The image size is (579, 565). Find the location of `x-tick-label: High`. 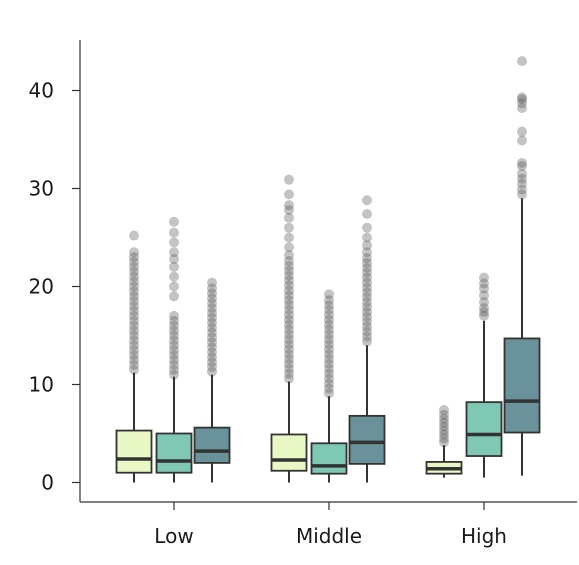

x-tick-label: High is located at coordinates (484, 536).